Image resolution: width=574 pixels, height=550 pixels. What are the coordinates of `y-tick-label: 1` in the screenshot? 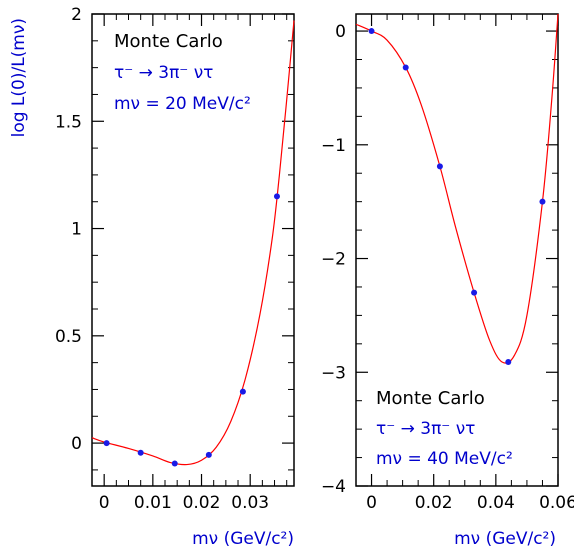 It's located at (76, 230).